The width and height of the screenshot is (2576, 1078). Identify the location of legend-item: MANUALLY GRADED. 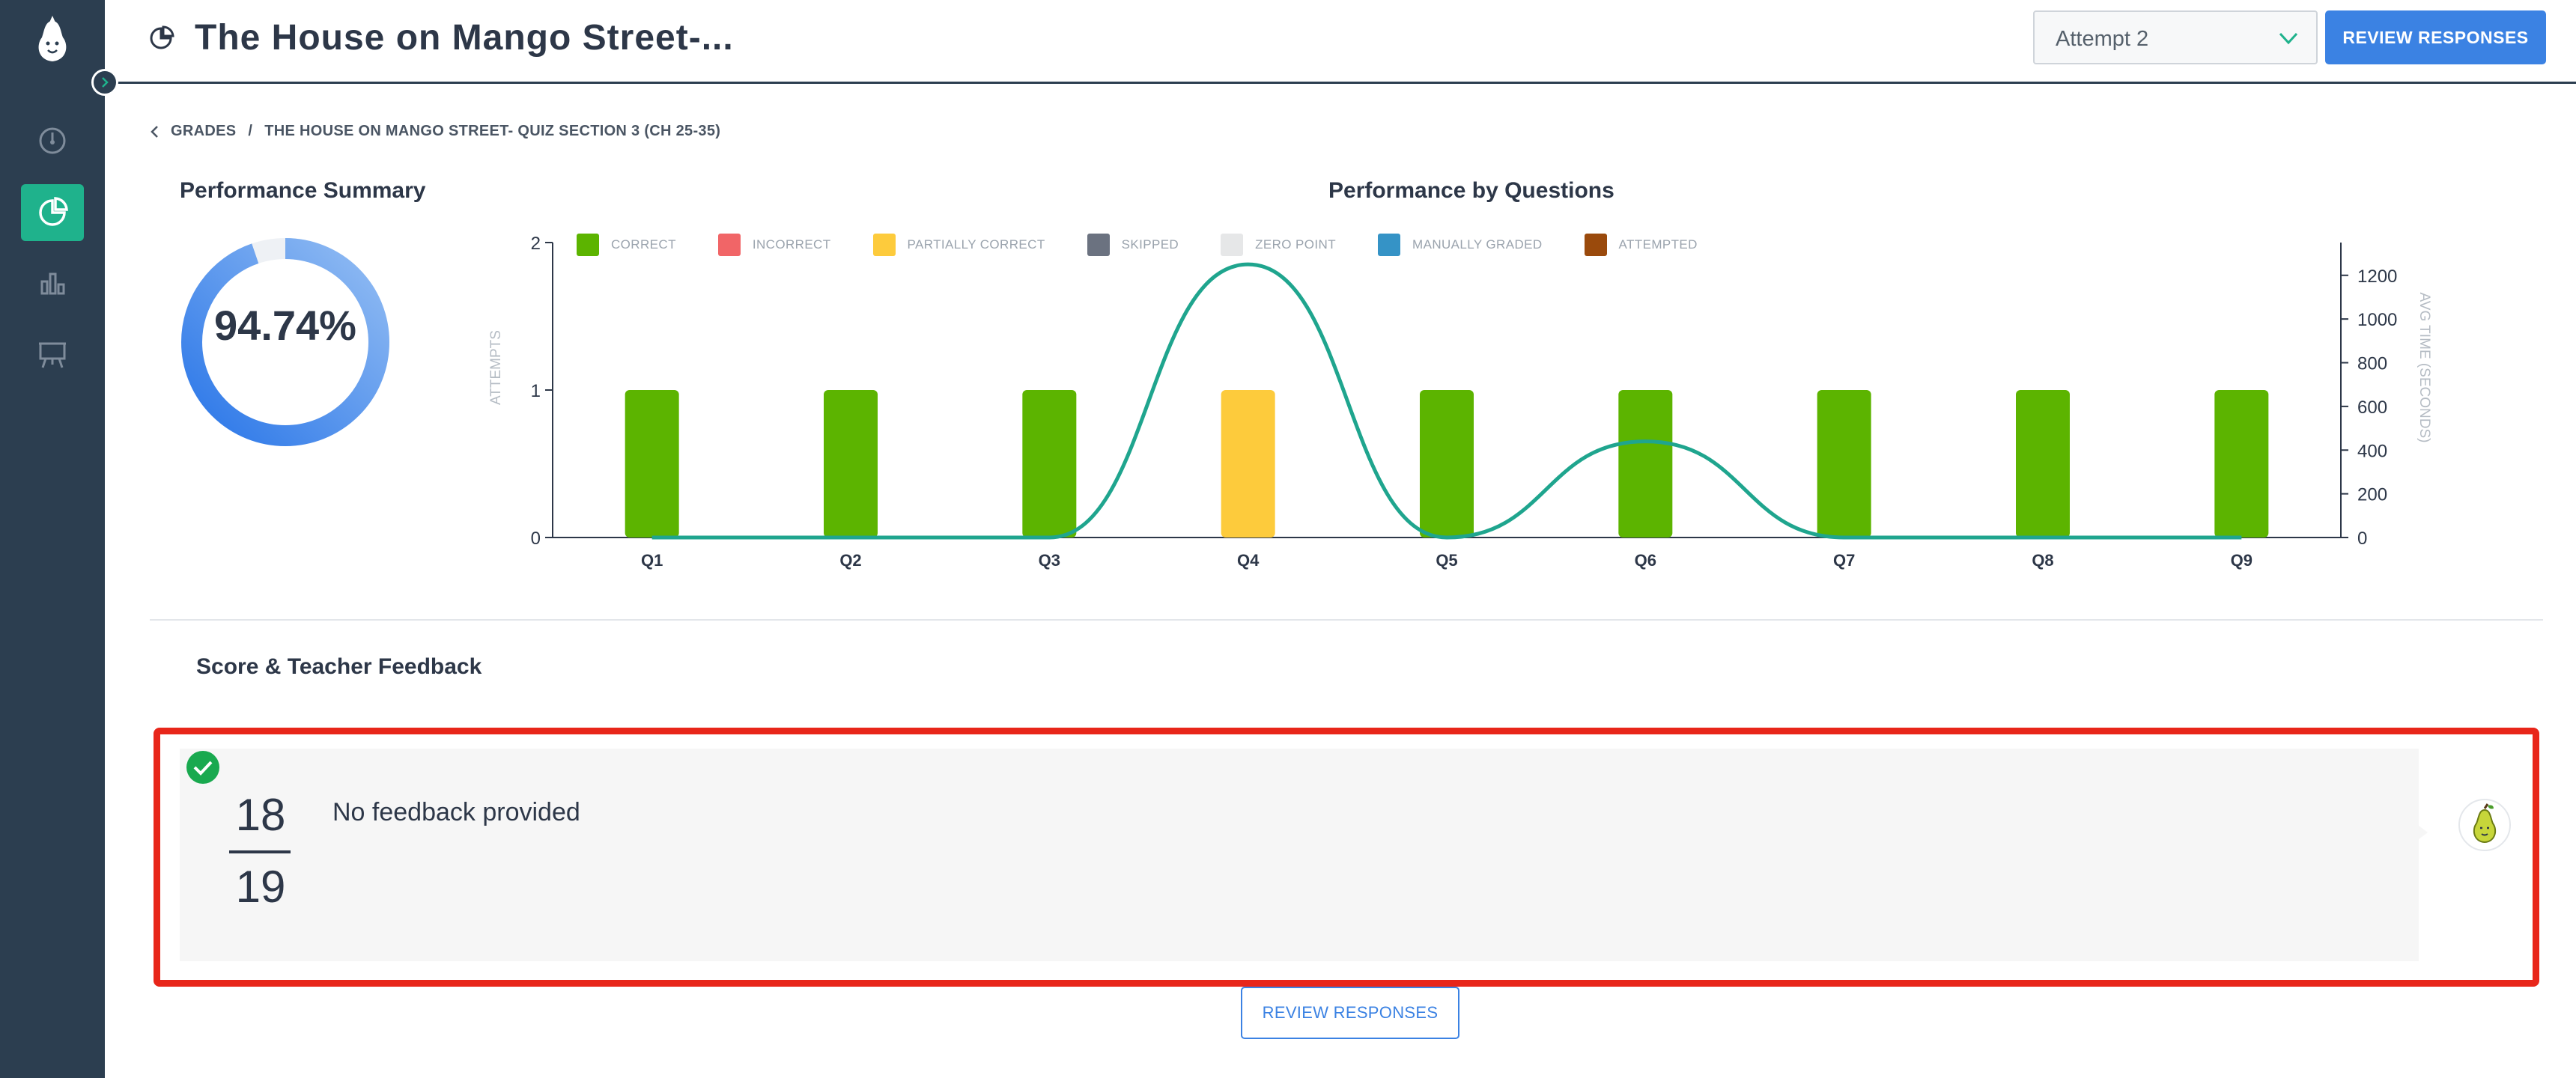
(1460, 245).